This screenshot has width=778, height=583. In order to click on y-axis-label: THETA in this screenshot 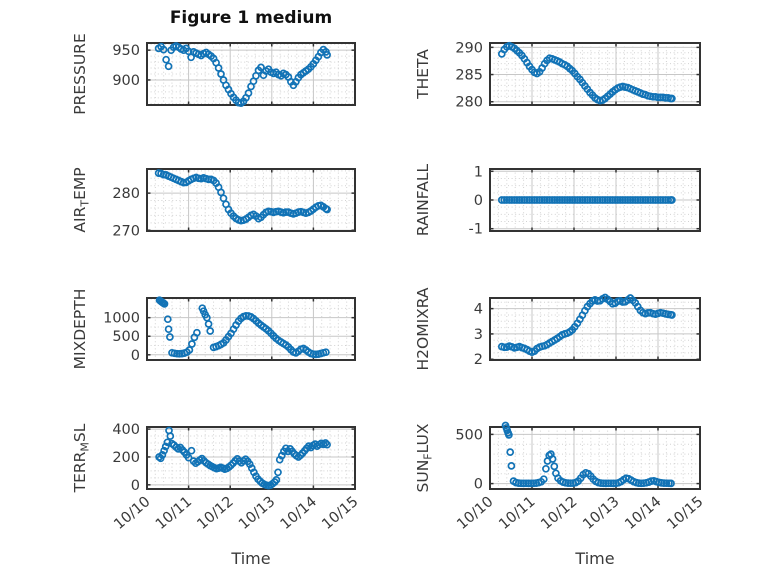, I will do `click(423, 74)`.